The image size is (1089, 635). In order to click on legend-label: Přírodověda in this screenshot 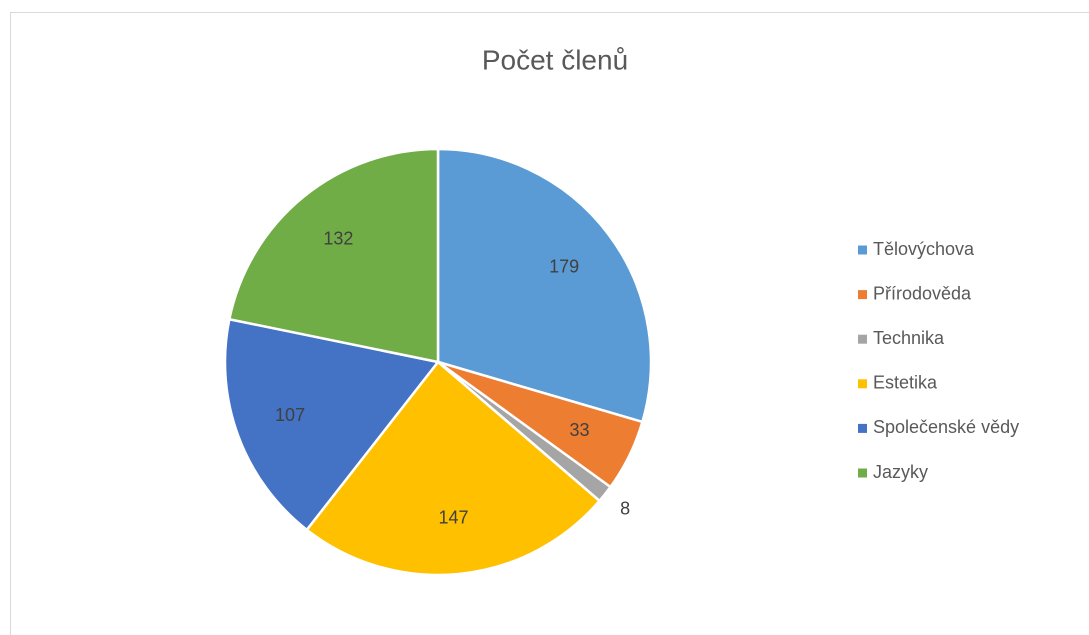, I will do `click(922, 293)`.